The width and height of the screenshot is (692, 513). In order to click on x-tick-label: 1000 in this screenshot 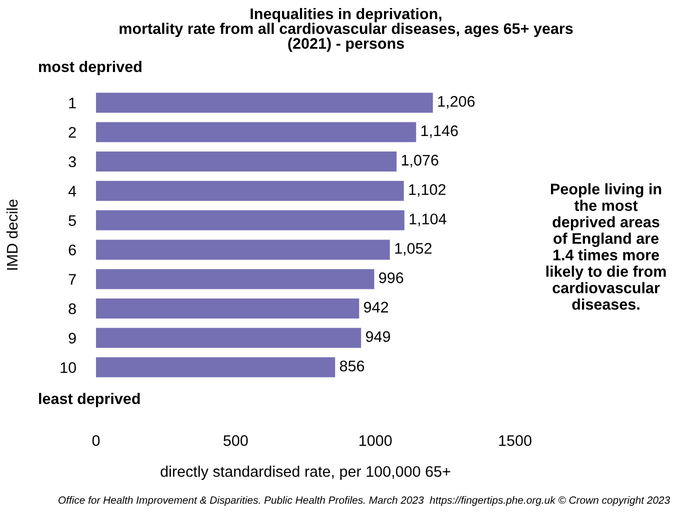, I will do `click(376, 440)`.